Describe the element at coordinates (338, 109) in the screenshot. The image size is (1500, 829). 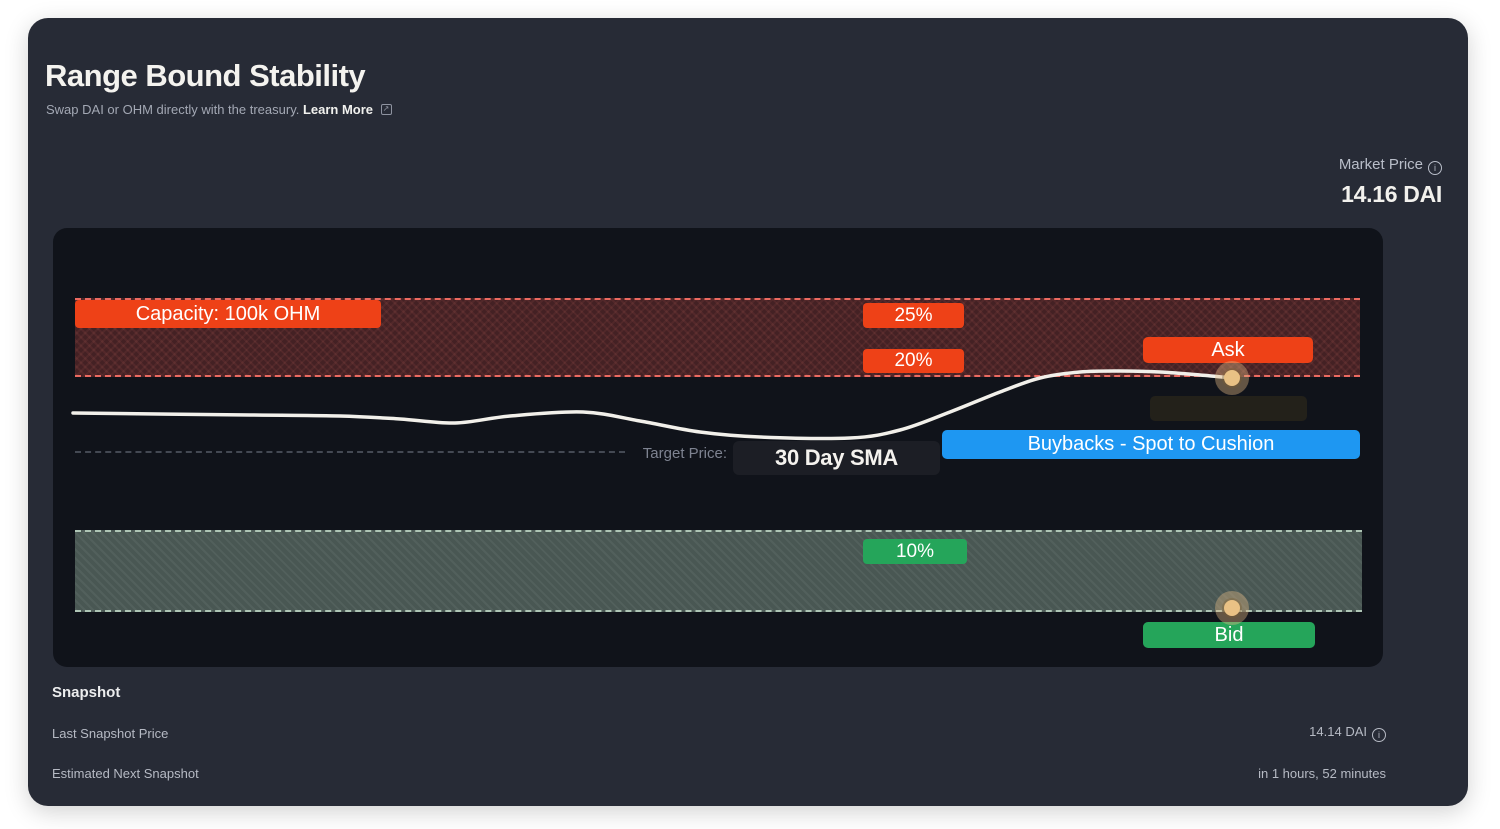
I see `learn-more-link: Learn More` at that location.